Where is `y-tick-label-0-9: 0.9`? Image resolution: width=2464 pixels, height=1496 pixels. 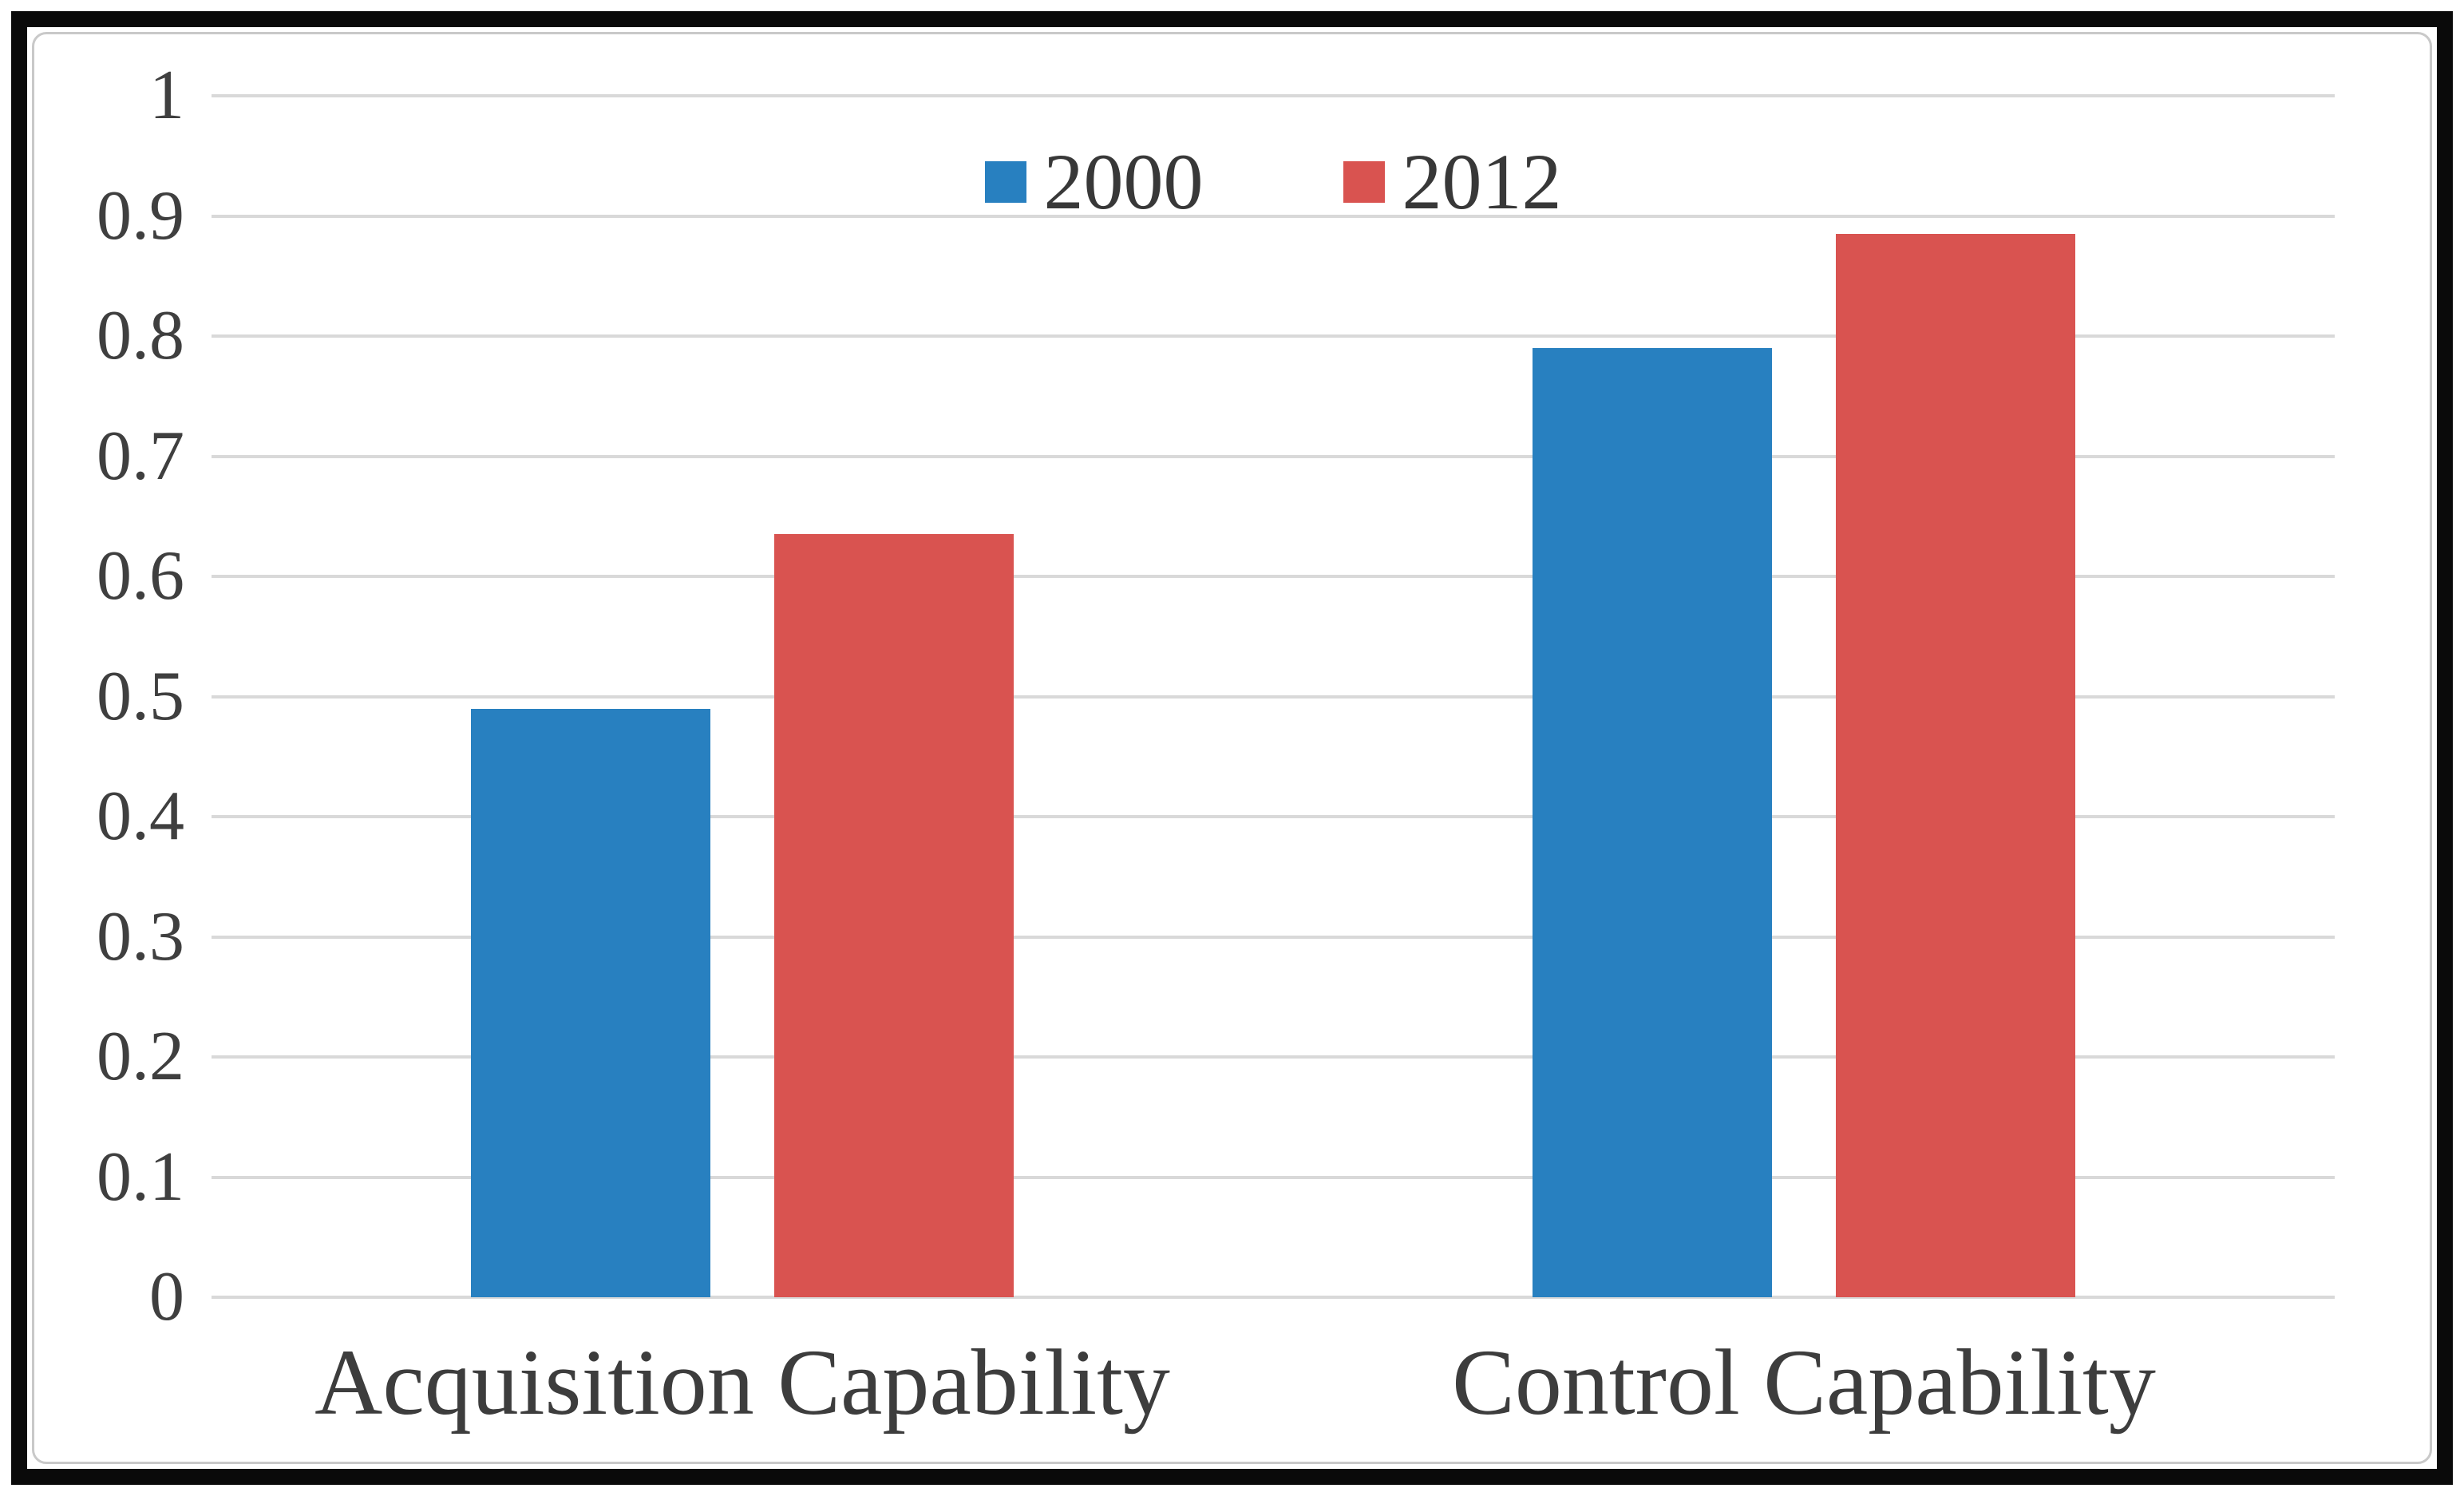 y-tick-label-0-9: 0.9 is located at coordinates (141, 215).